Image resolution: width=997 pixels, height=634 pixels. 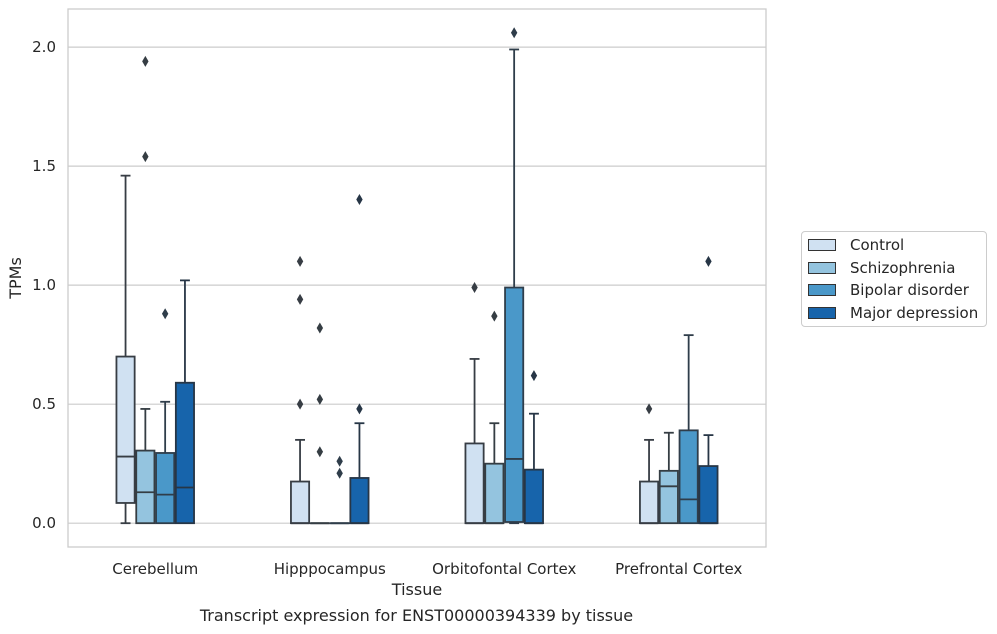 I want to click on x-axis-label: Tissue, so click(x=416, y=589).